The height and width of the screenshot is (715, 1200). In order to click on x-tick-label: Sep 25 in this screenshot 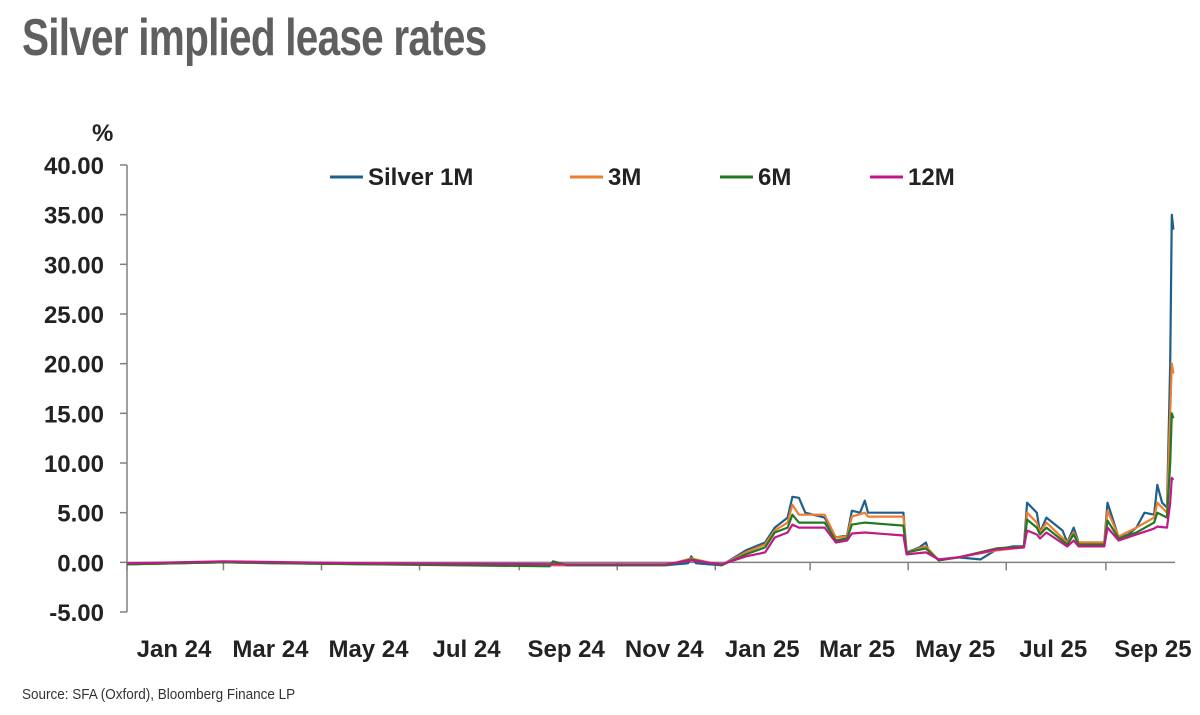, I will do `click(1152, 649)`.